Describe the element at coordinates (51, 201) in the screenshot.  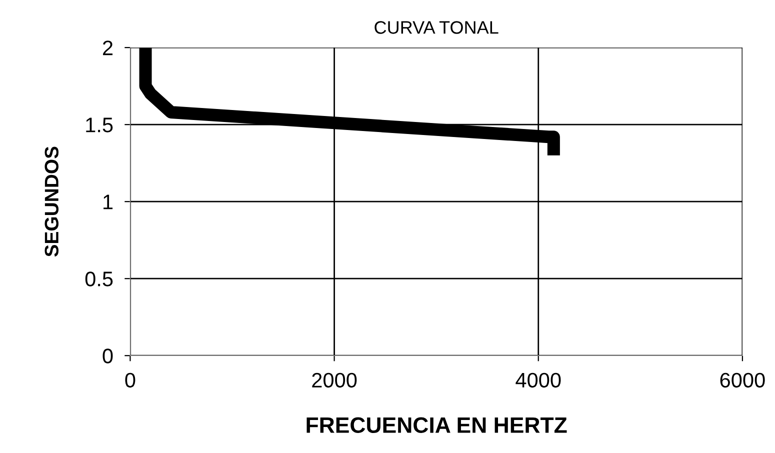
I see `y-axis-title: SEGUNDOS` at that location.